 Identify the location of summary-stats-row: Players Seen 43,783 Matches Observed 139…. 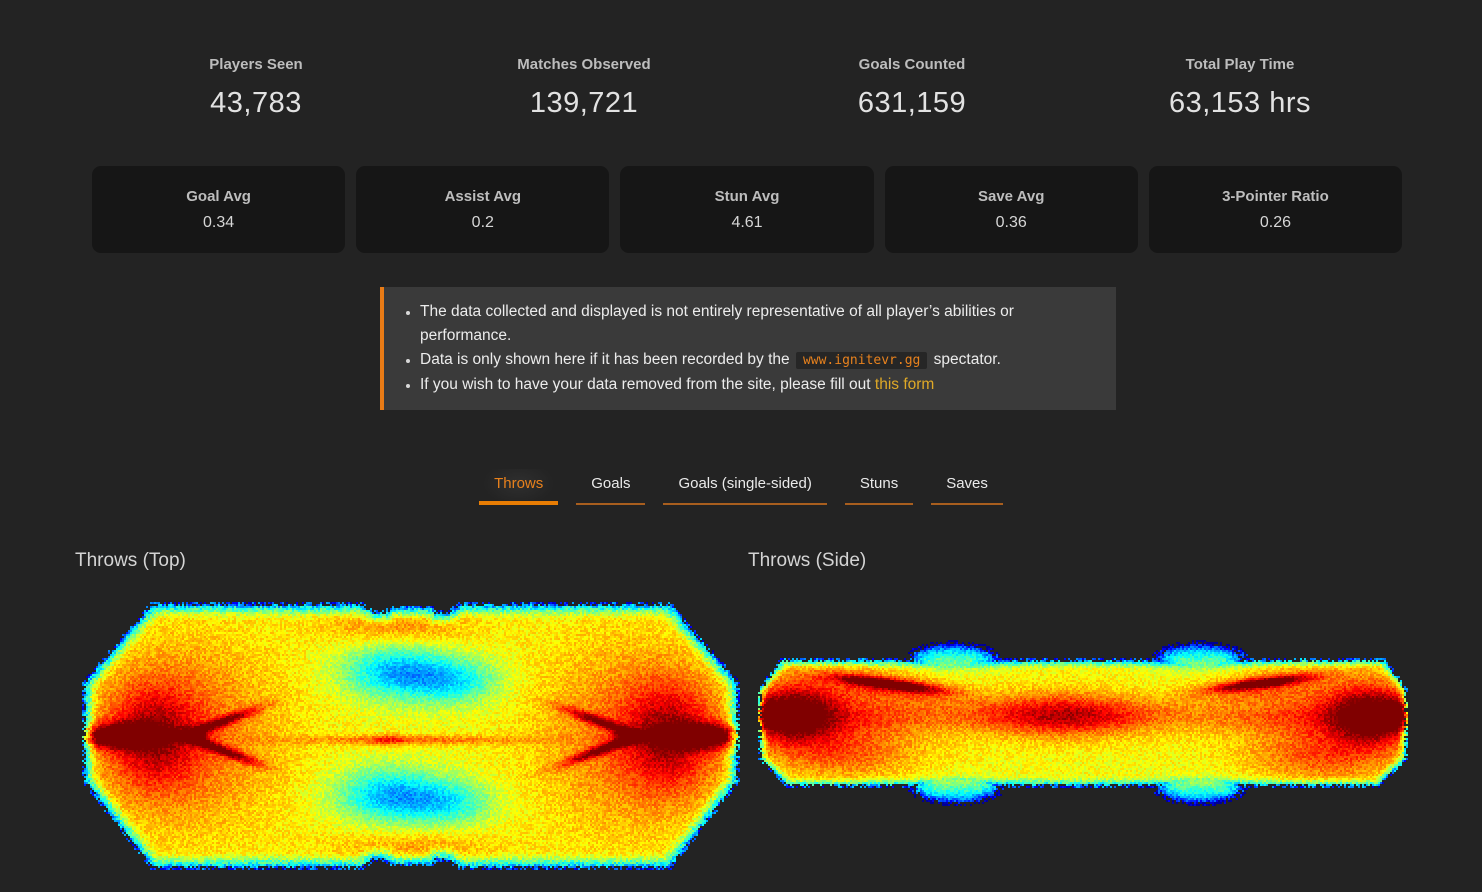
(748, 88).